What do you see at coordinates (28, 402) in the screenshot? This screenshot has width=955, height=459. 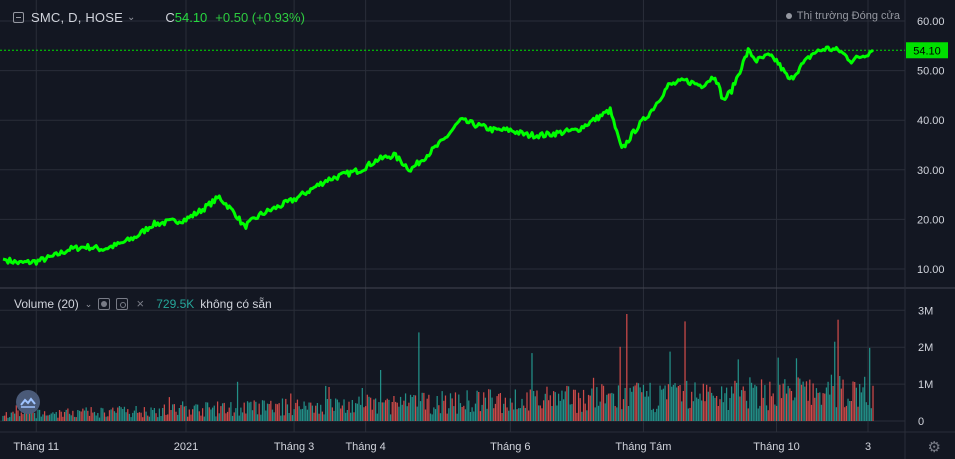 I see `logo-icon` at bounding box center [28, 402].